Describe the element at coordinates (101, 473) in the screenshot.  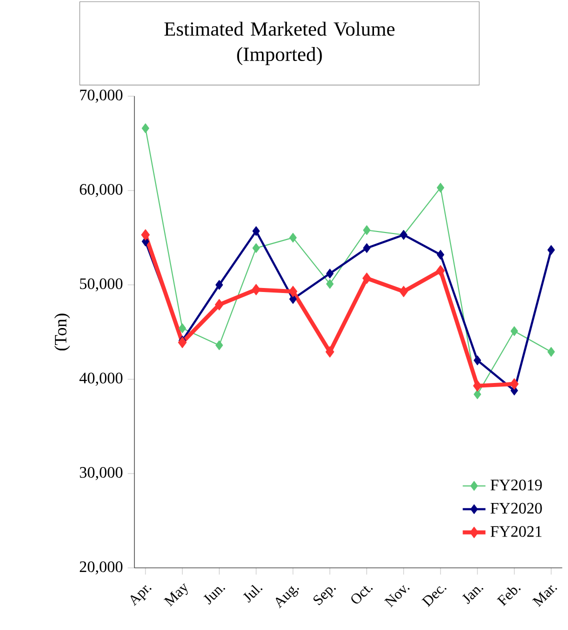
I see `y-tick-label: 30,000` at that location.